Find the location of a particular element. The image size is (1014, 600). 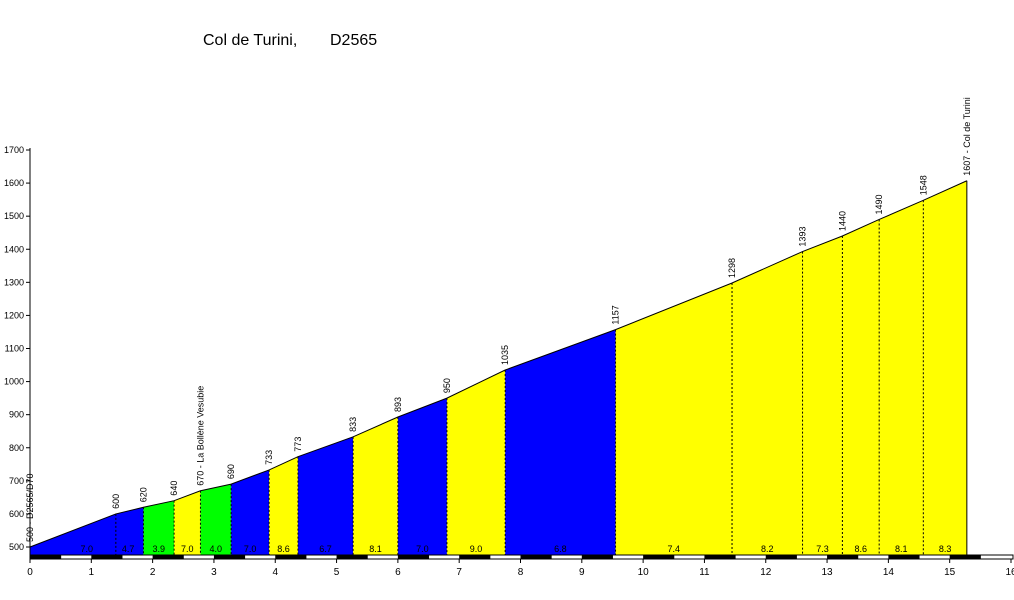

x-tick-label: 12 is located at coordinates (766, 572).